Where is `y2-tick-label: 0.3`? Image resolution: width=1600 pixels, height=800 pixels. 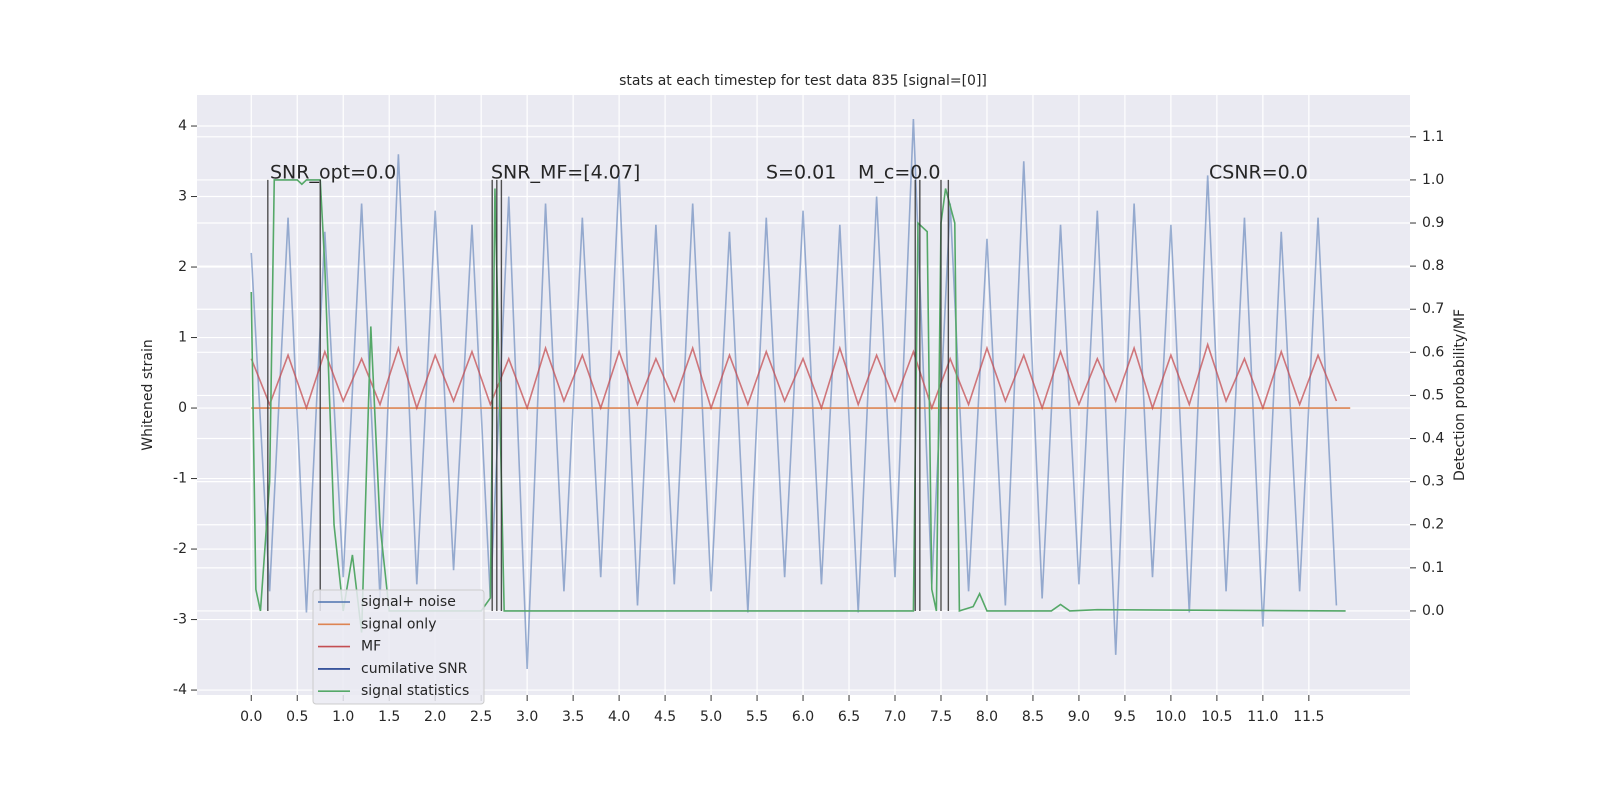 y2-tick-label: 0.3 is located at coordinates (1433, 482).